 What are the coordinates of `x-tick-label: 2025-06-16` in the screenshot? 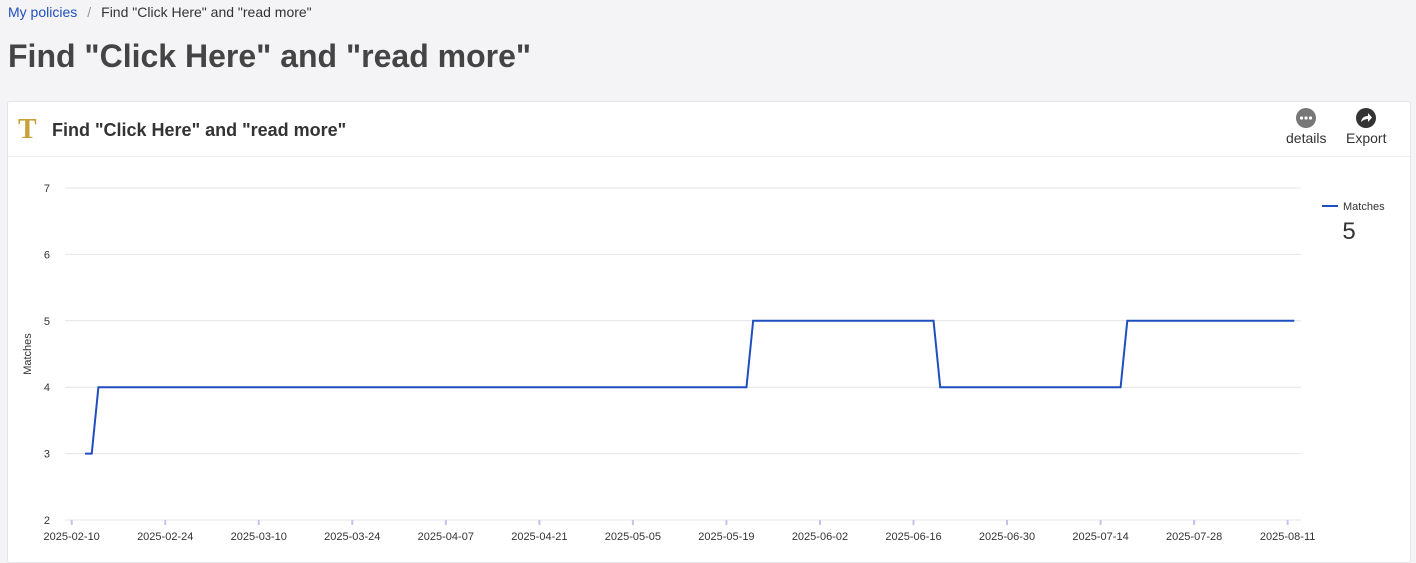 It's located at (913, 537).